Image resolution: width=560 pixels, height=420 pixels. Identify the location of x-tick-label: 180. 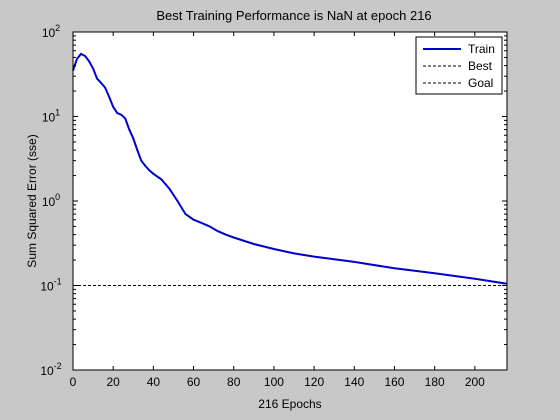
(435, 382).